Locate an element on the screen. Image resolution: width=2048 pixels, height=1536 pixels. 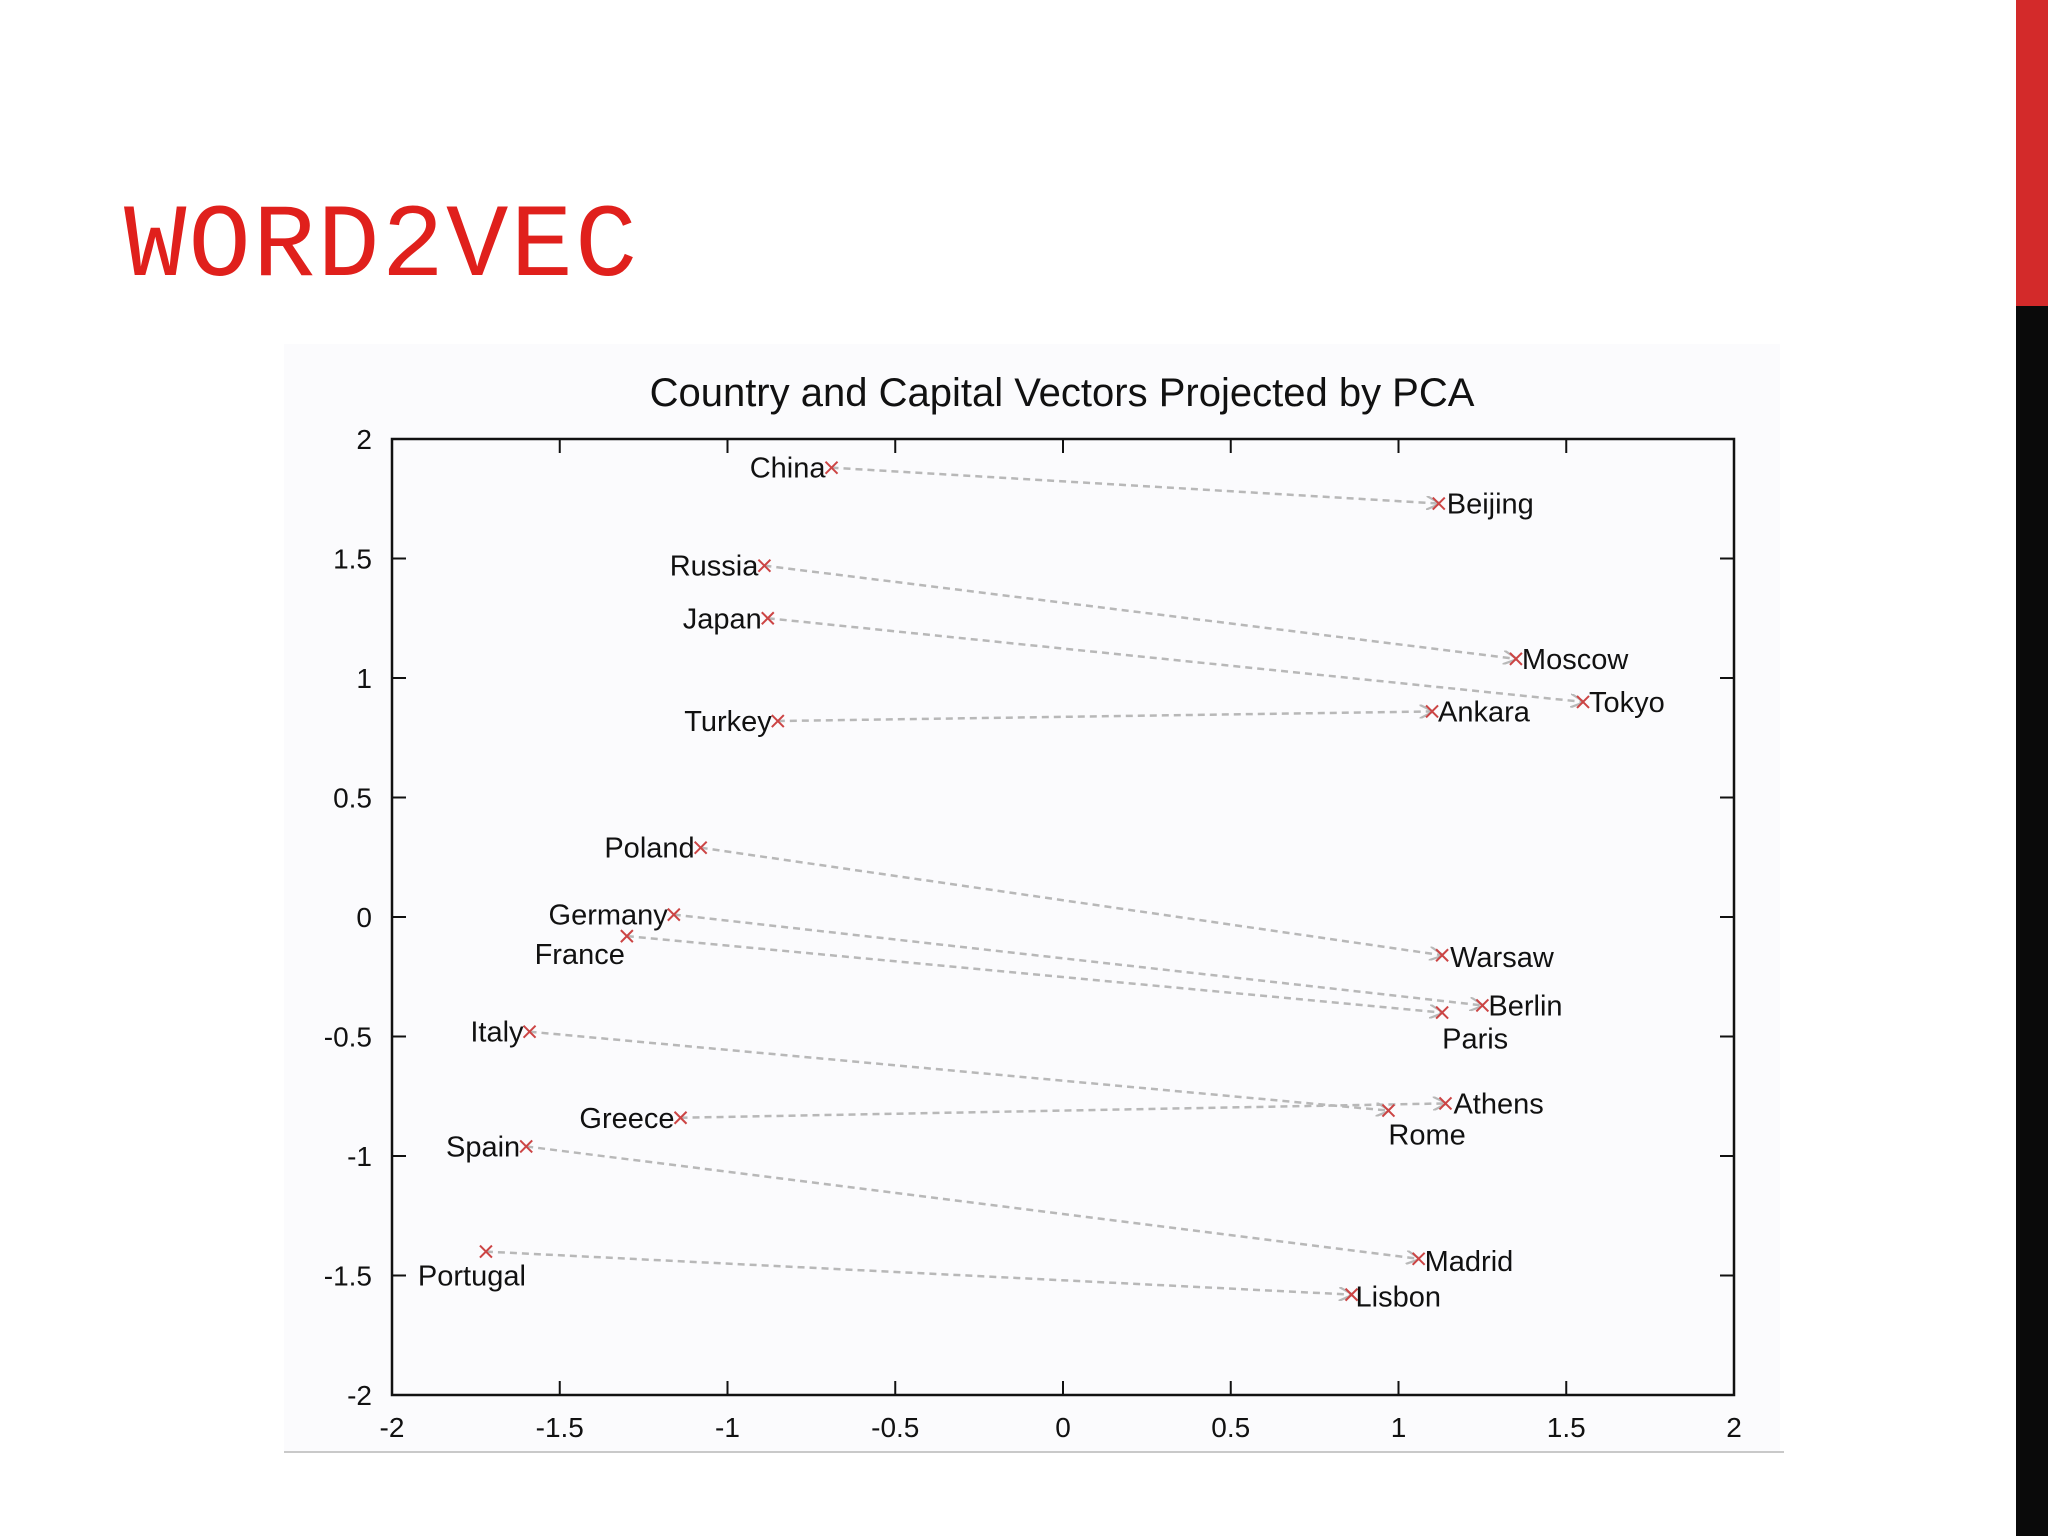
y-tick-label: -1 is located at coordinates (359, 1156).